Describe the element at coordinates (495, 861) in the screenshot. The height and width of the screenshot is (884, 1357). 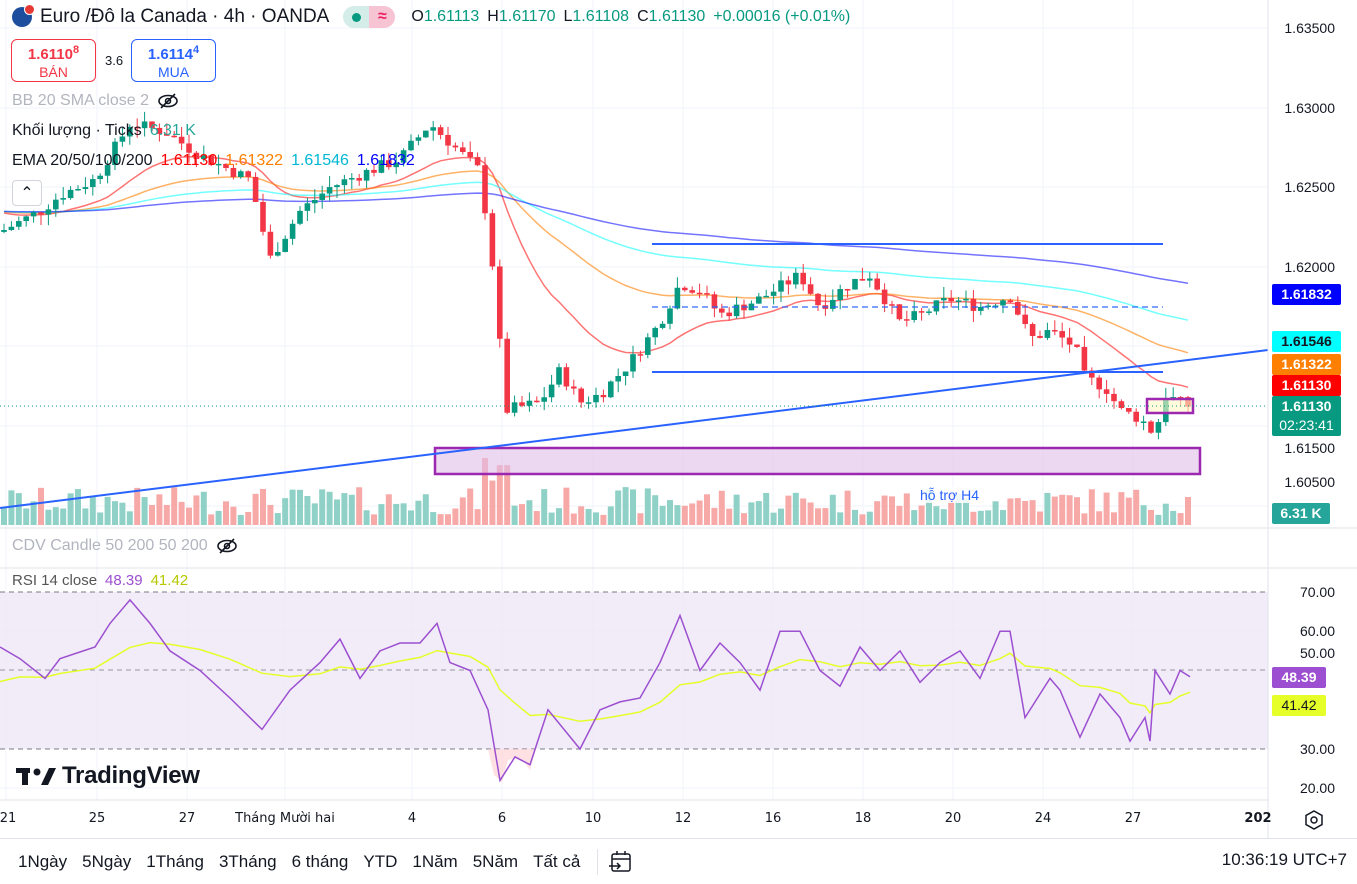
I see `range-5y-button: 5Năm` at that location.